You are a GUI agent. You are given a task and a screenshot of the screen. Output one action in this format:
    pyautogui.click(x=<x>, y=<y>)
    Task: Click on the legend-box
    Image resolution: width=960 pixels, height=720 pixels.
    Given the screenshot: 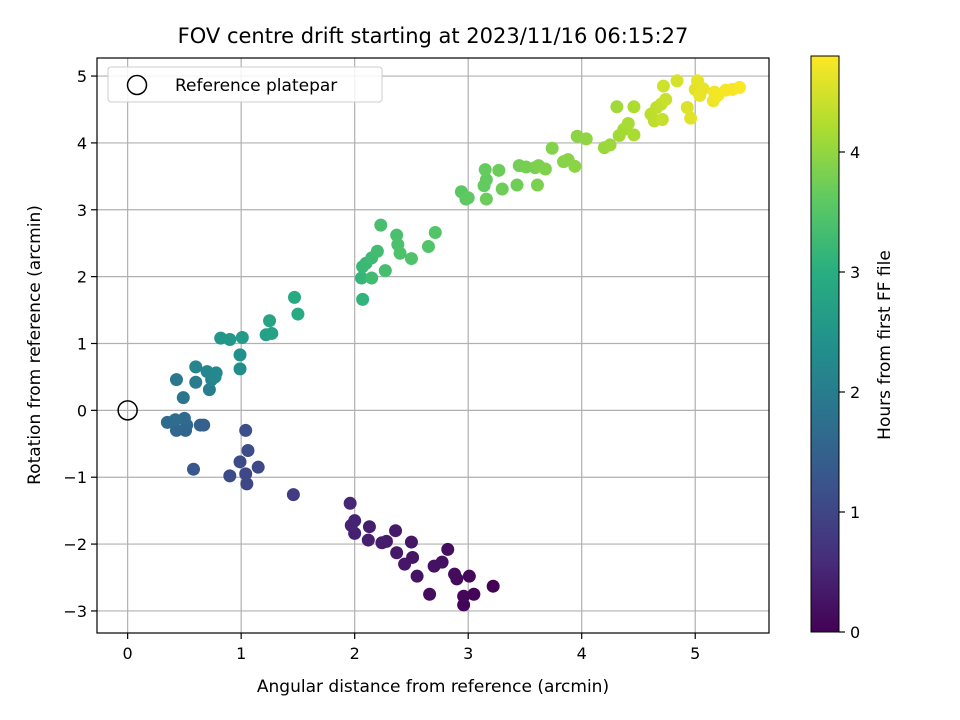 What is the action you would take?
    pyautogui.click(x=245, y=84)
    